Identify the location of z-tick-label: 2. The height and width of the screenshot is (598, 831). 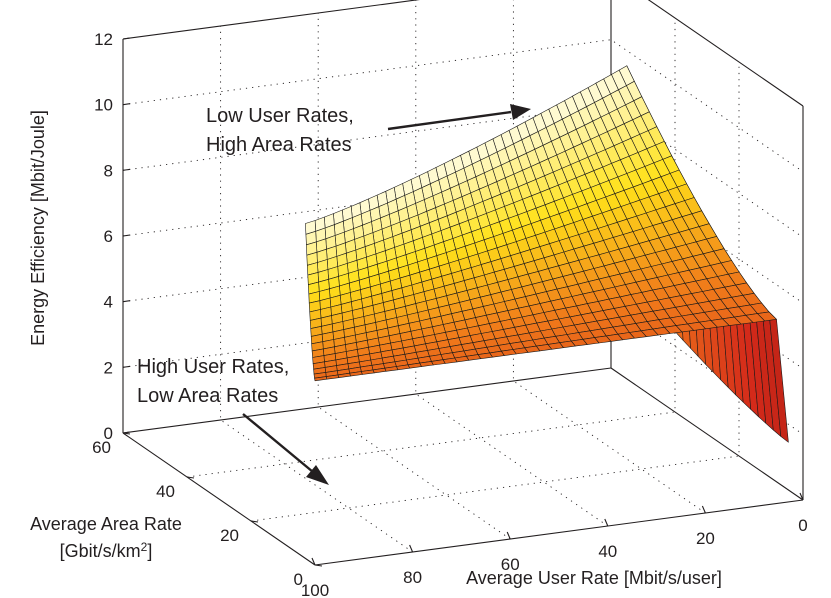
(108, 367).